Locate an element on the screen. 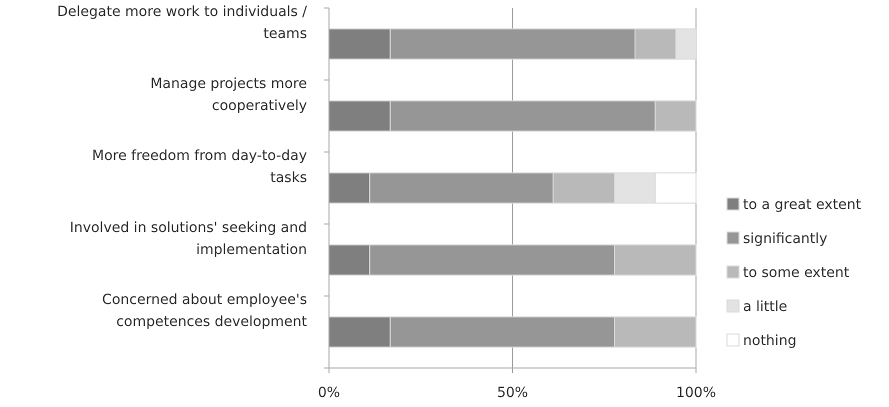 The height and width of the screenshot is (407, 889). legend-label: significantly is located at coordinates (785, 239).